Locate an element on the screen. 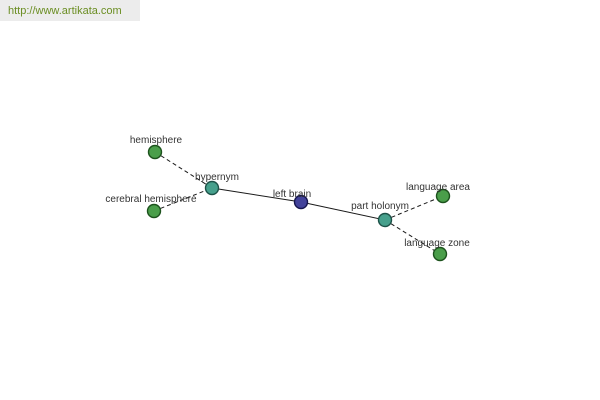 Image resolution: width=600 pixels, height=400 pixels. graph-node-left-brain is located at coordinates (301, 202).